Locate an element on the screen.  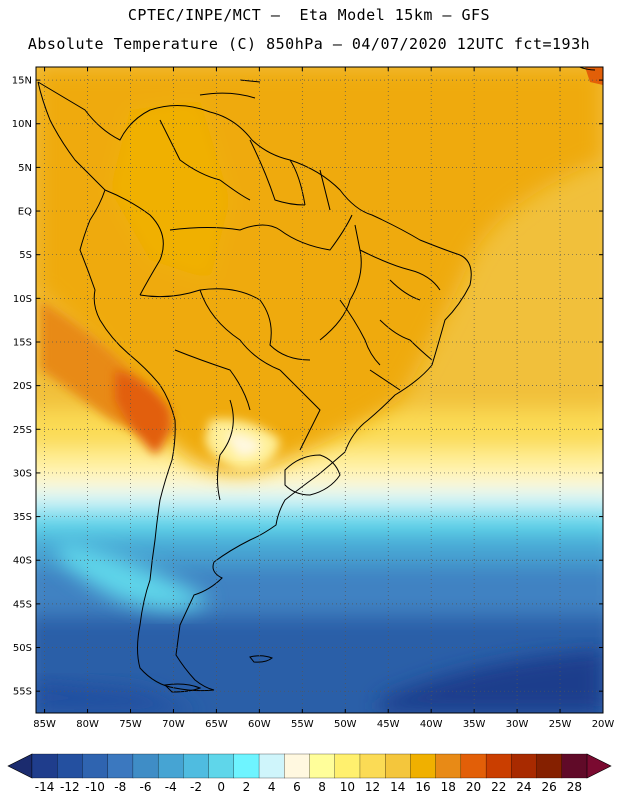
lon-label: 80W is located at coordinates (87, 724).